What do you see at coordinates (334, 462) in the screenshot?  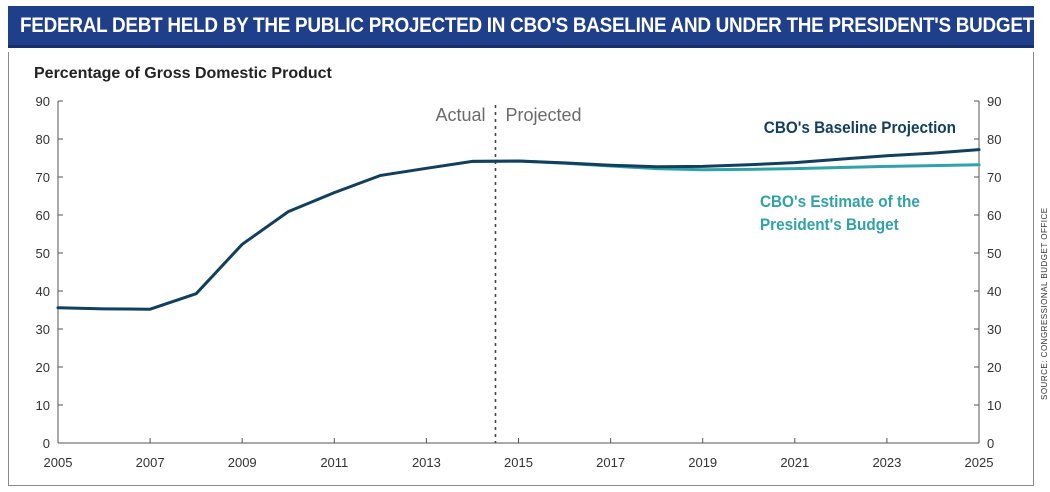 I see `x-tick-label: 2011` at bounding box center [334, 462].